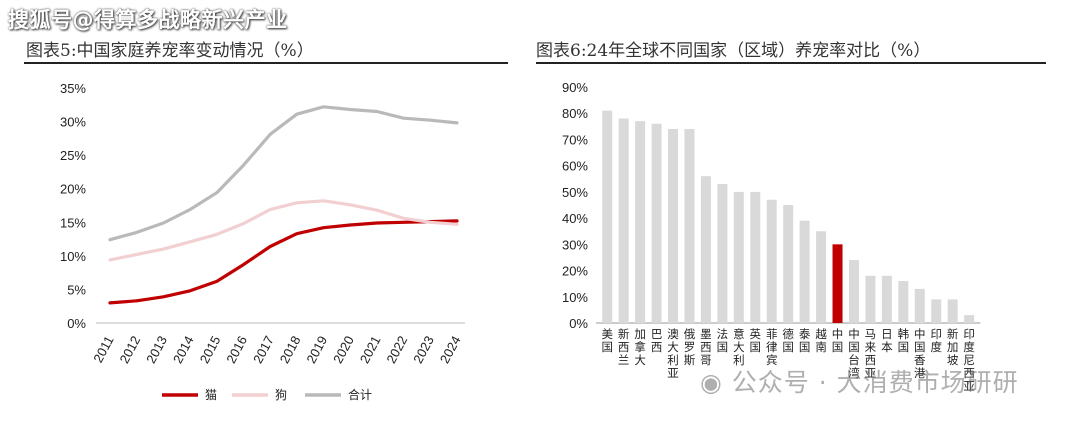 The width and height of the screenshot is (1080, 422). Describe the element at coordinates (156, 349) in the screenshot. I see `x-tick-label: 2013` at that location.